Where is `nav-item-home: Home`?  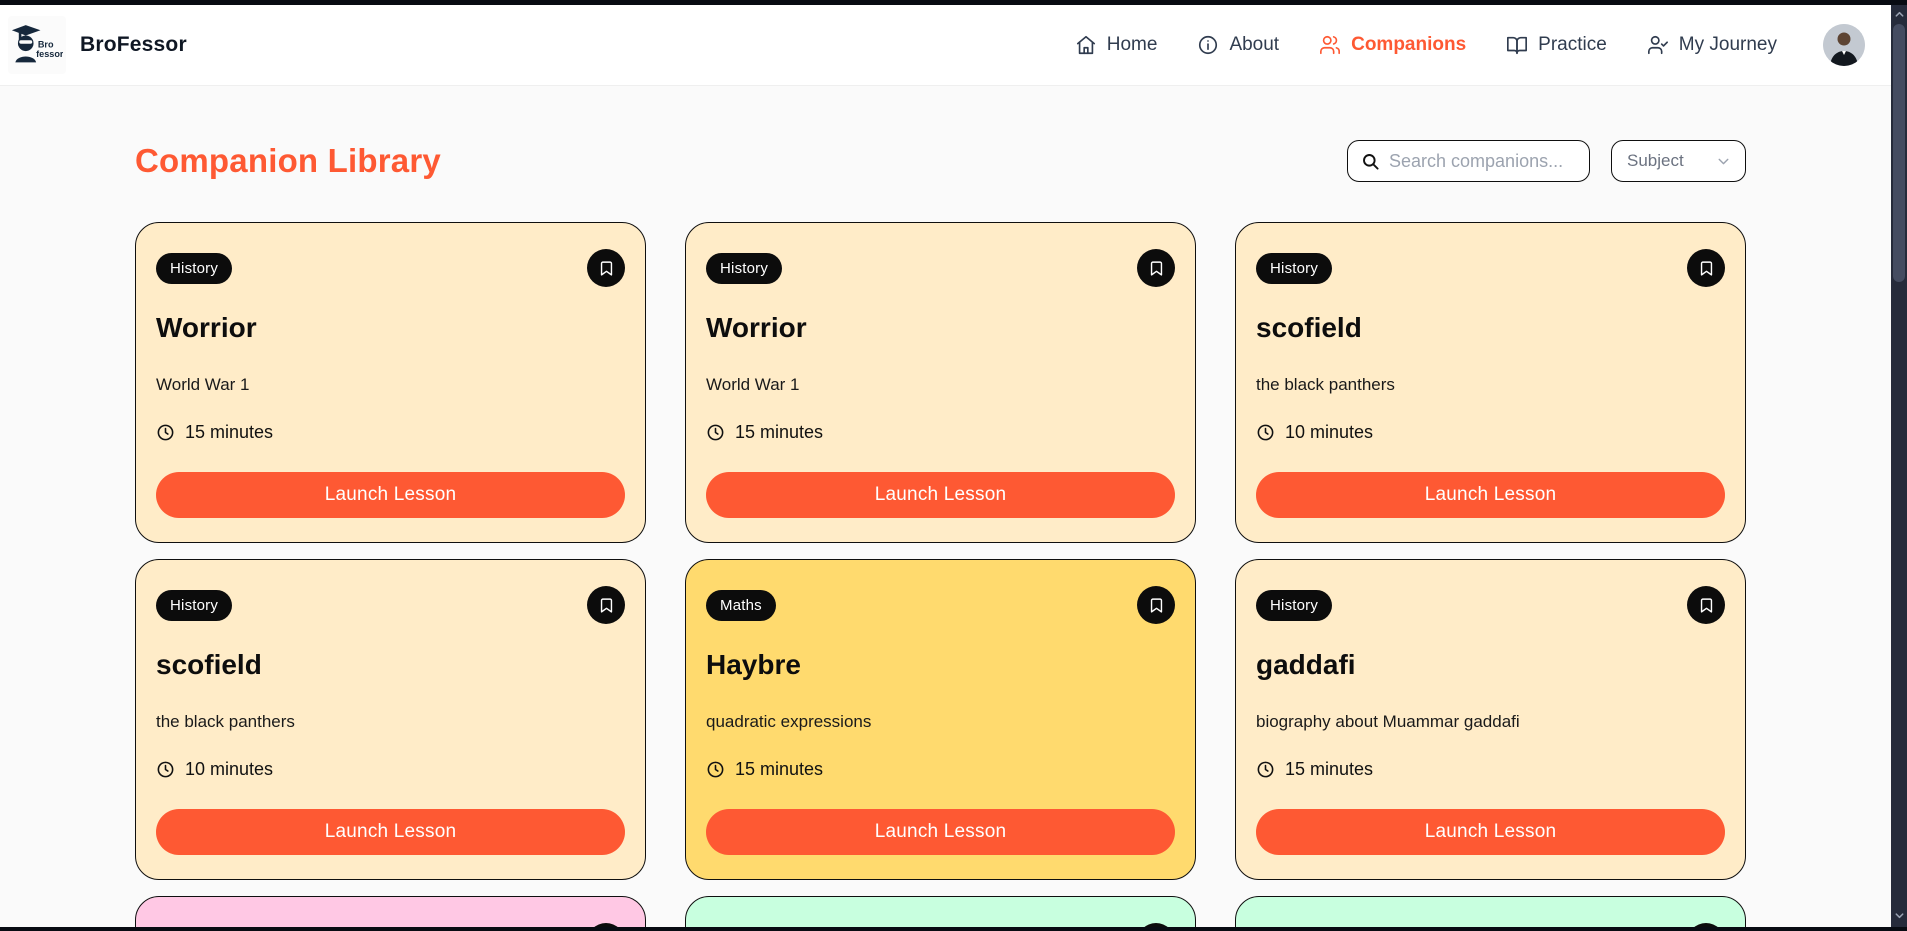
nav-item-home: Home is located at coordinates (1116, 45).